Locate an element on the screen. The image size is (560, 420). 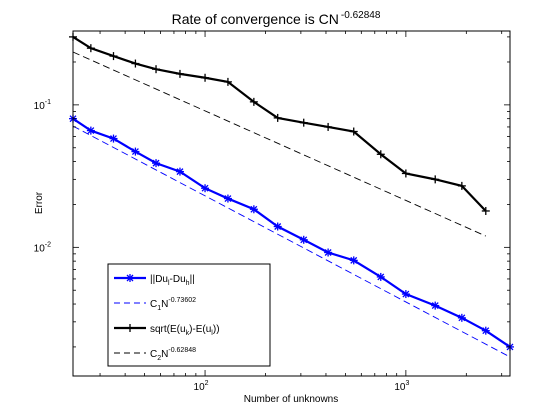
x-tick-label: 10² is located at coordinates (201, 386).